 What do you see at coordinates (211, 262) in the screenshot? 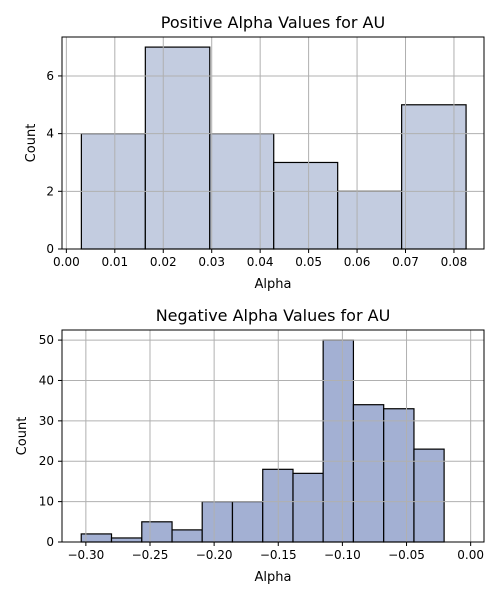
I see `x-tick-label: 0.03` at bounding box center [211, 262].